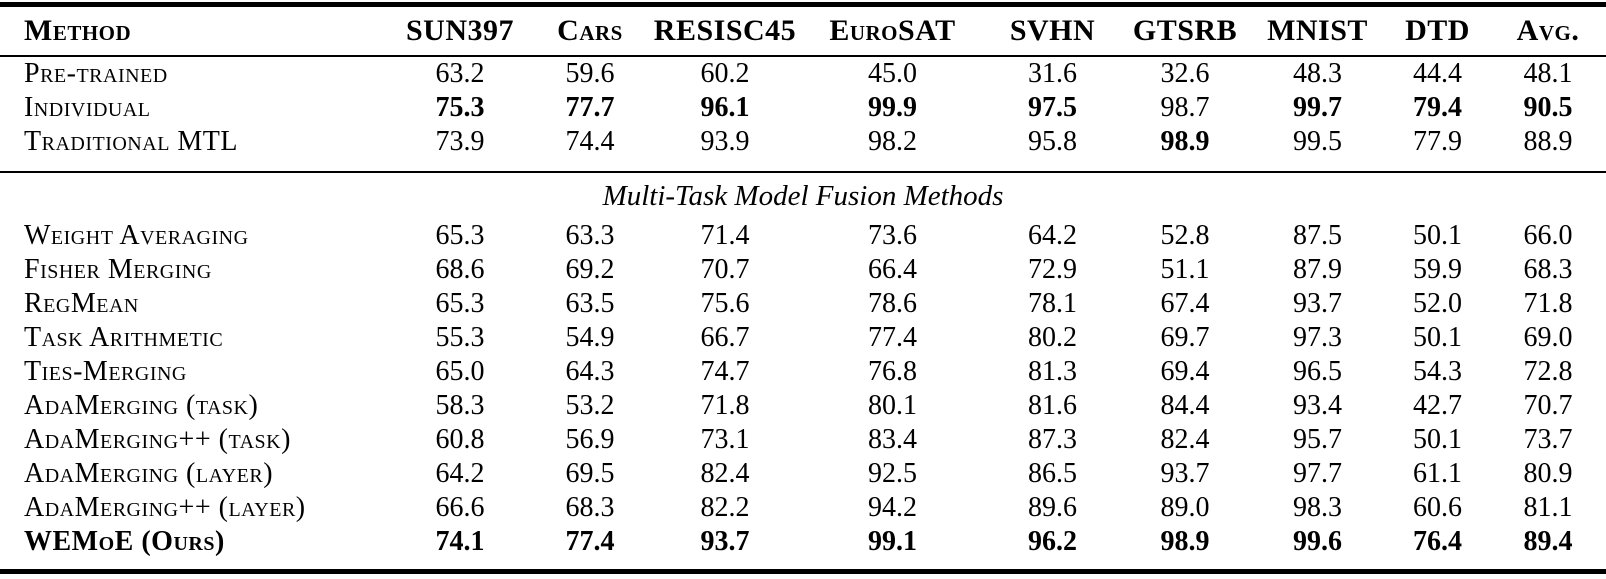 This screenshot has height=579, width=1606. What do you see at coordinates (1548, 269) in the screenshot?
I see `value-cell: 68.3` at bounding box center [1548, 269].